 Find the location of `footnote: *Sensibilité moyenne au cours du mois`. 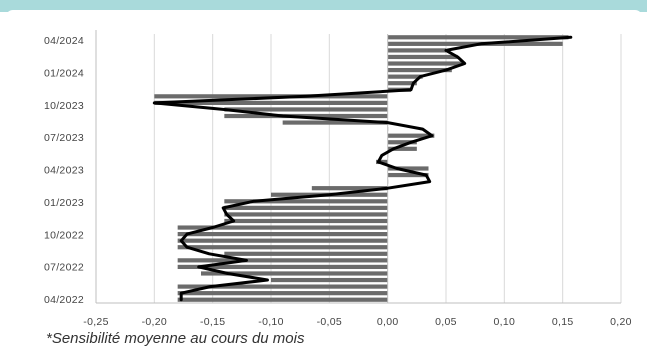

footnote: *Sensibilité moyenne au cours du mois is located at coordinates (175, 338).